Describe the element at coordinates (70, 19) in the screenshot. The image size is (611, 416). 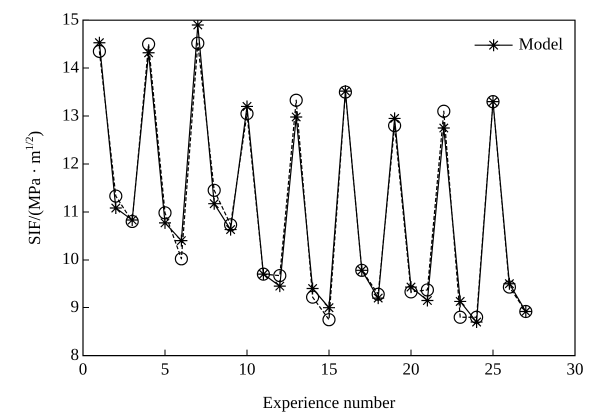
I see `y-tick-label: 15` at that location.